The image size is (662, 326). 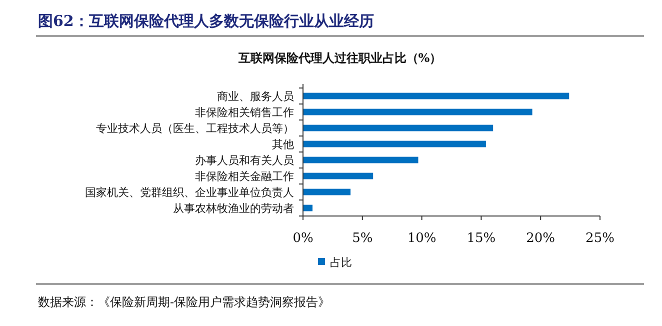 I want to click on chart-title: 图62：互联网保险代理人多数无保险行业从业经历, so click(x=206, y=21).